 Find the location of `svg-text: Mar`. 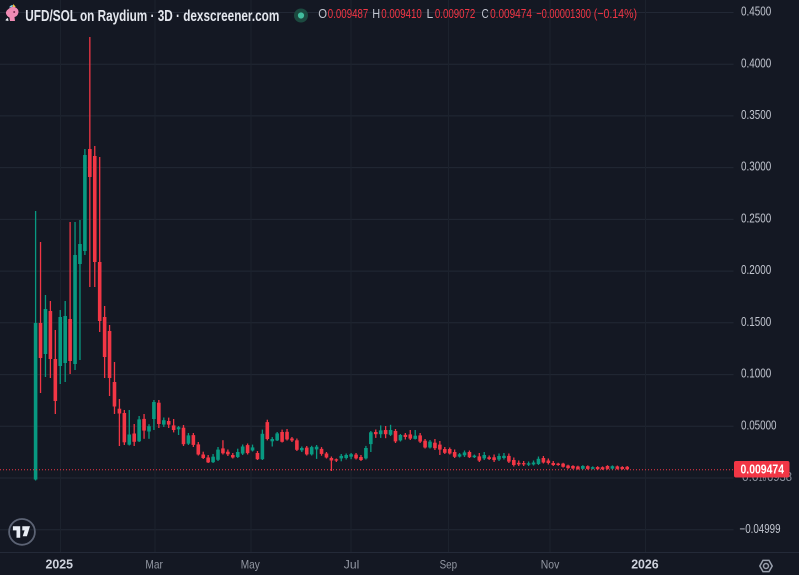

svg-text: Mar is located at coordinates (154, 565).